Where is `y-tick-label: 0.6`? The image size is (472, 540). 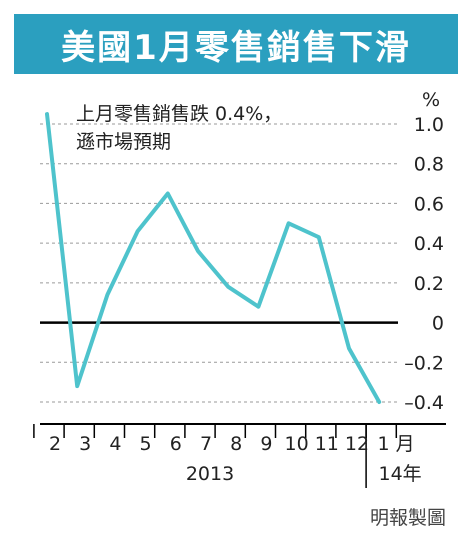 y-tick-label: 0.6 is located at coordinates (429, 204).